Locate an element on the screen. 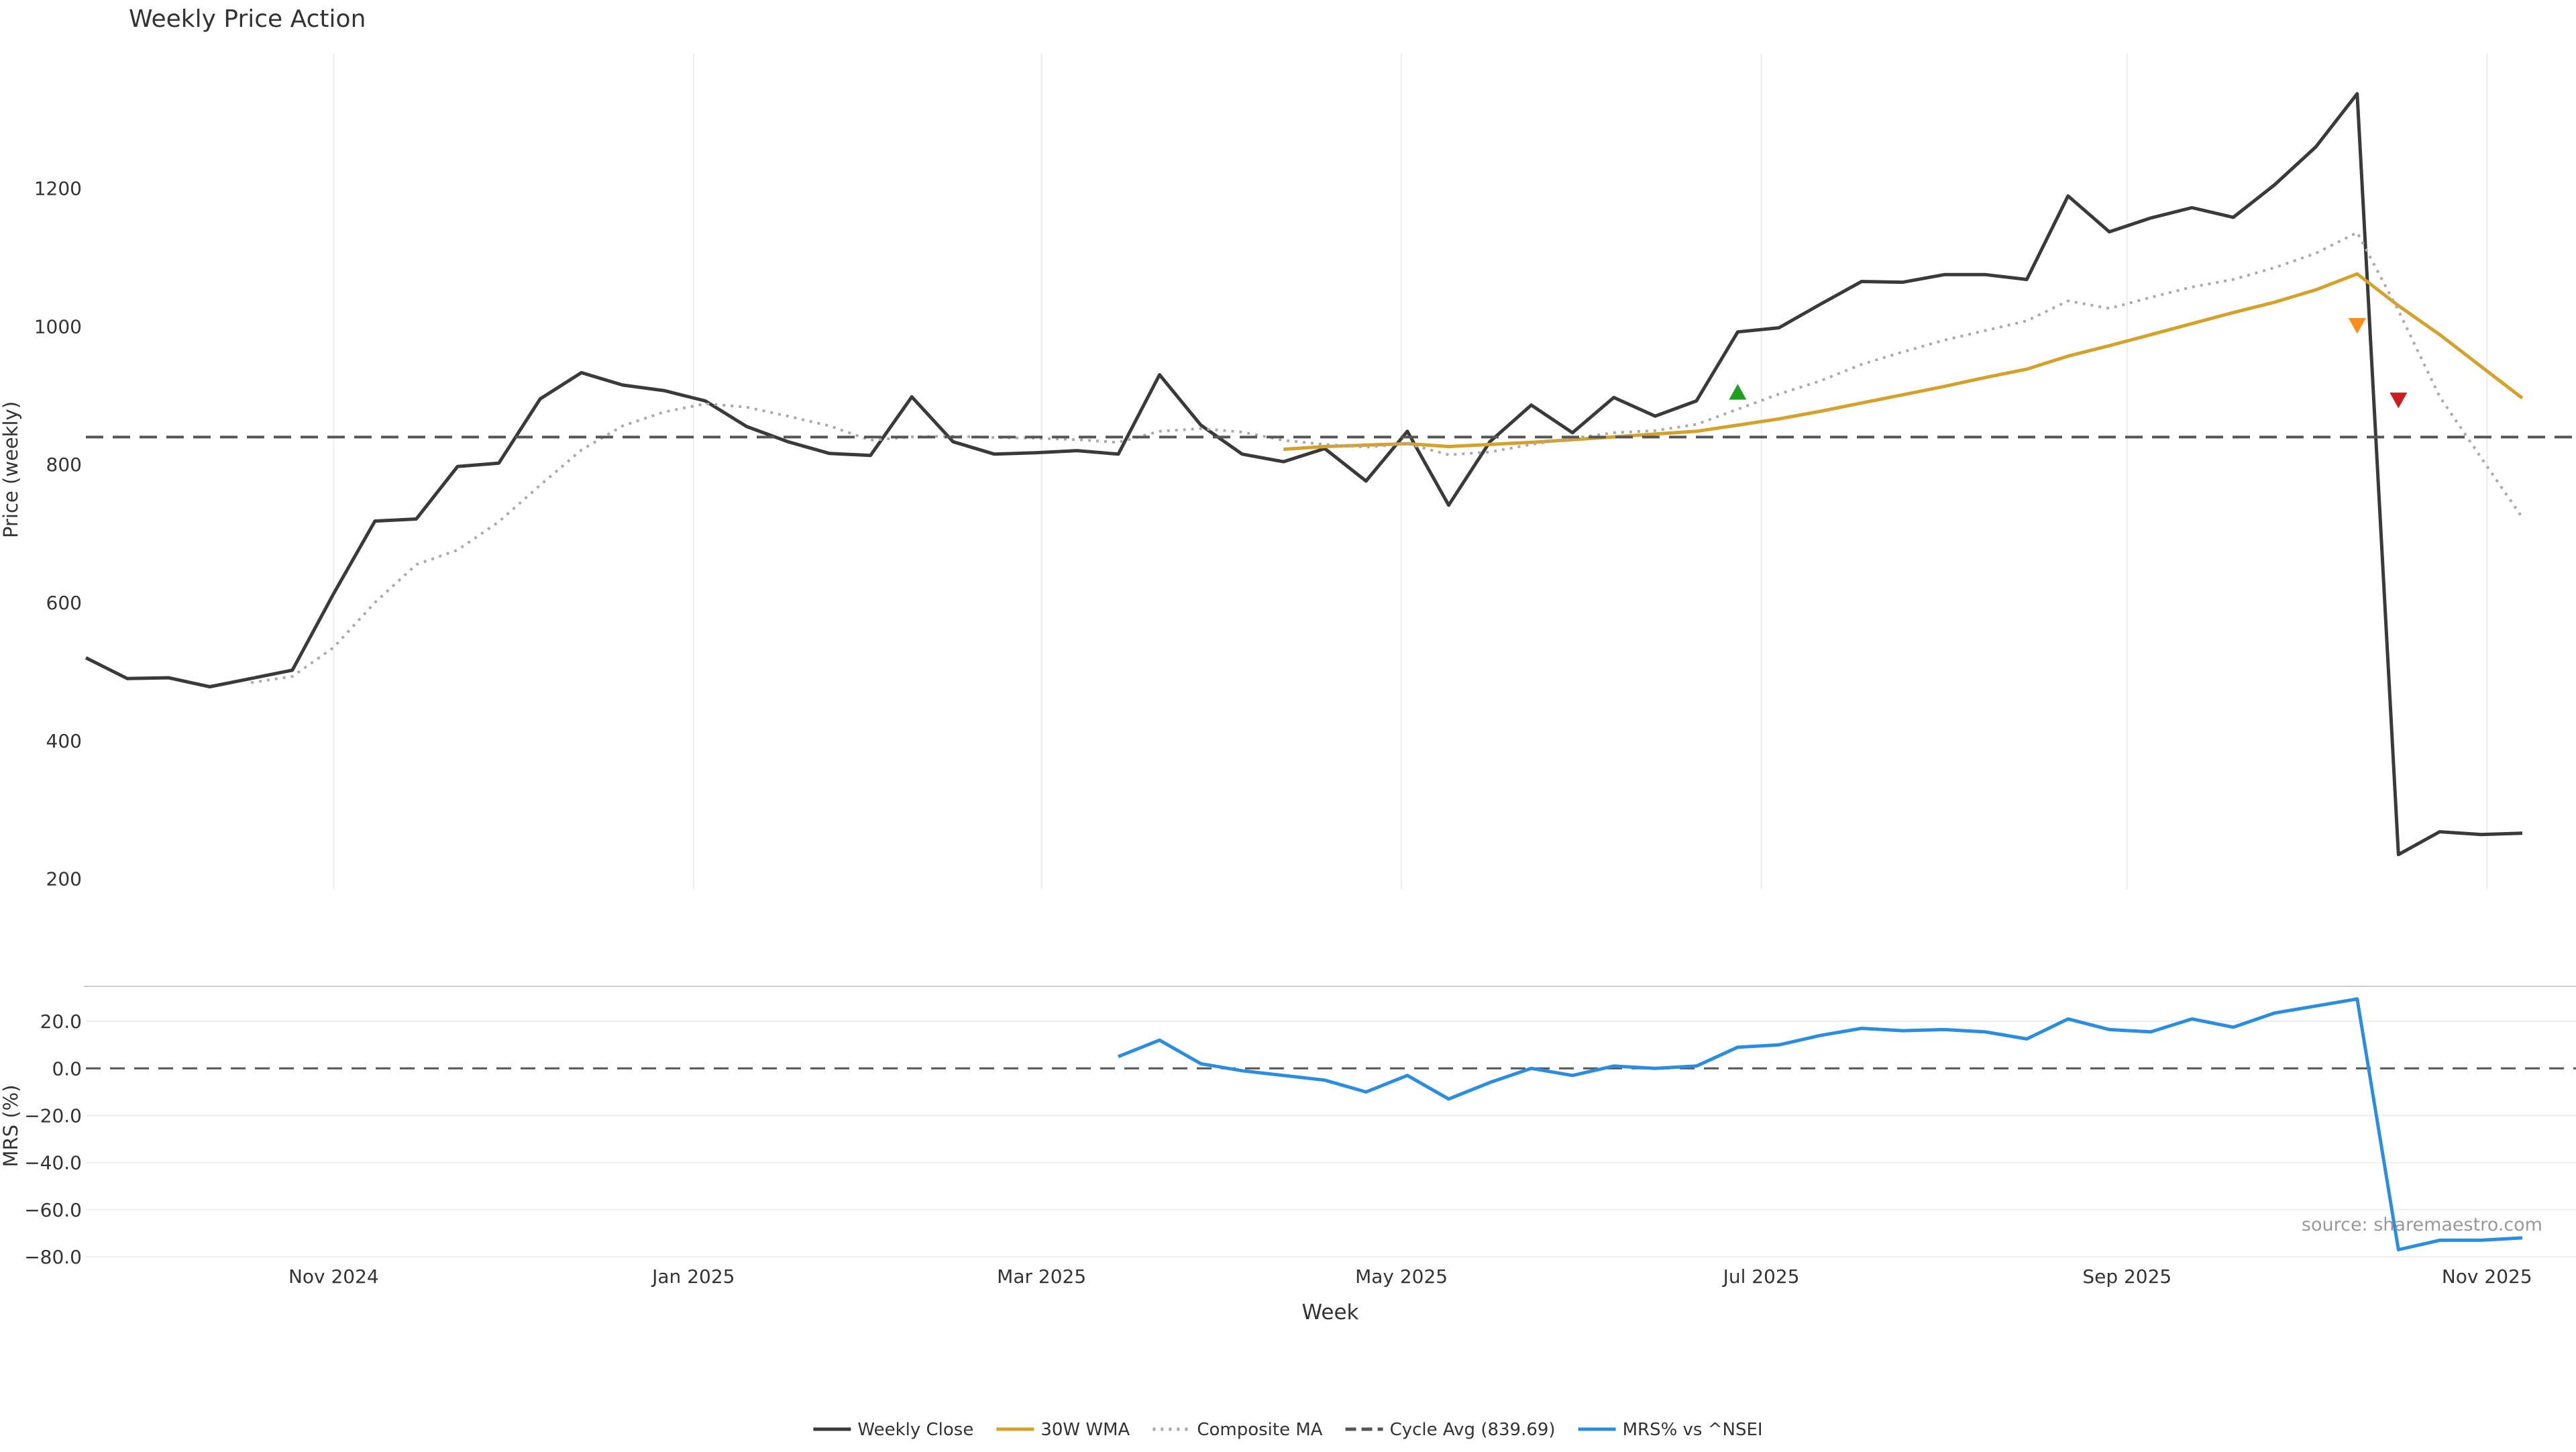  mrs-vs-nsei-line is located at coordinates (1820, 1124).